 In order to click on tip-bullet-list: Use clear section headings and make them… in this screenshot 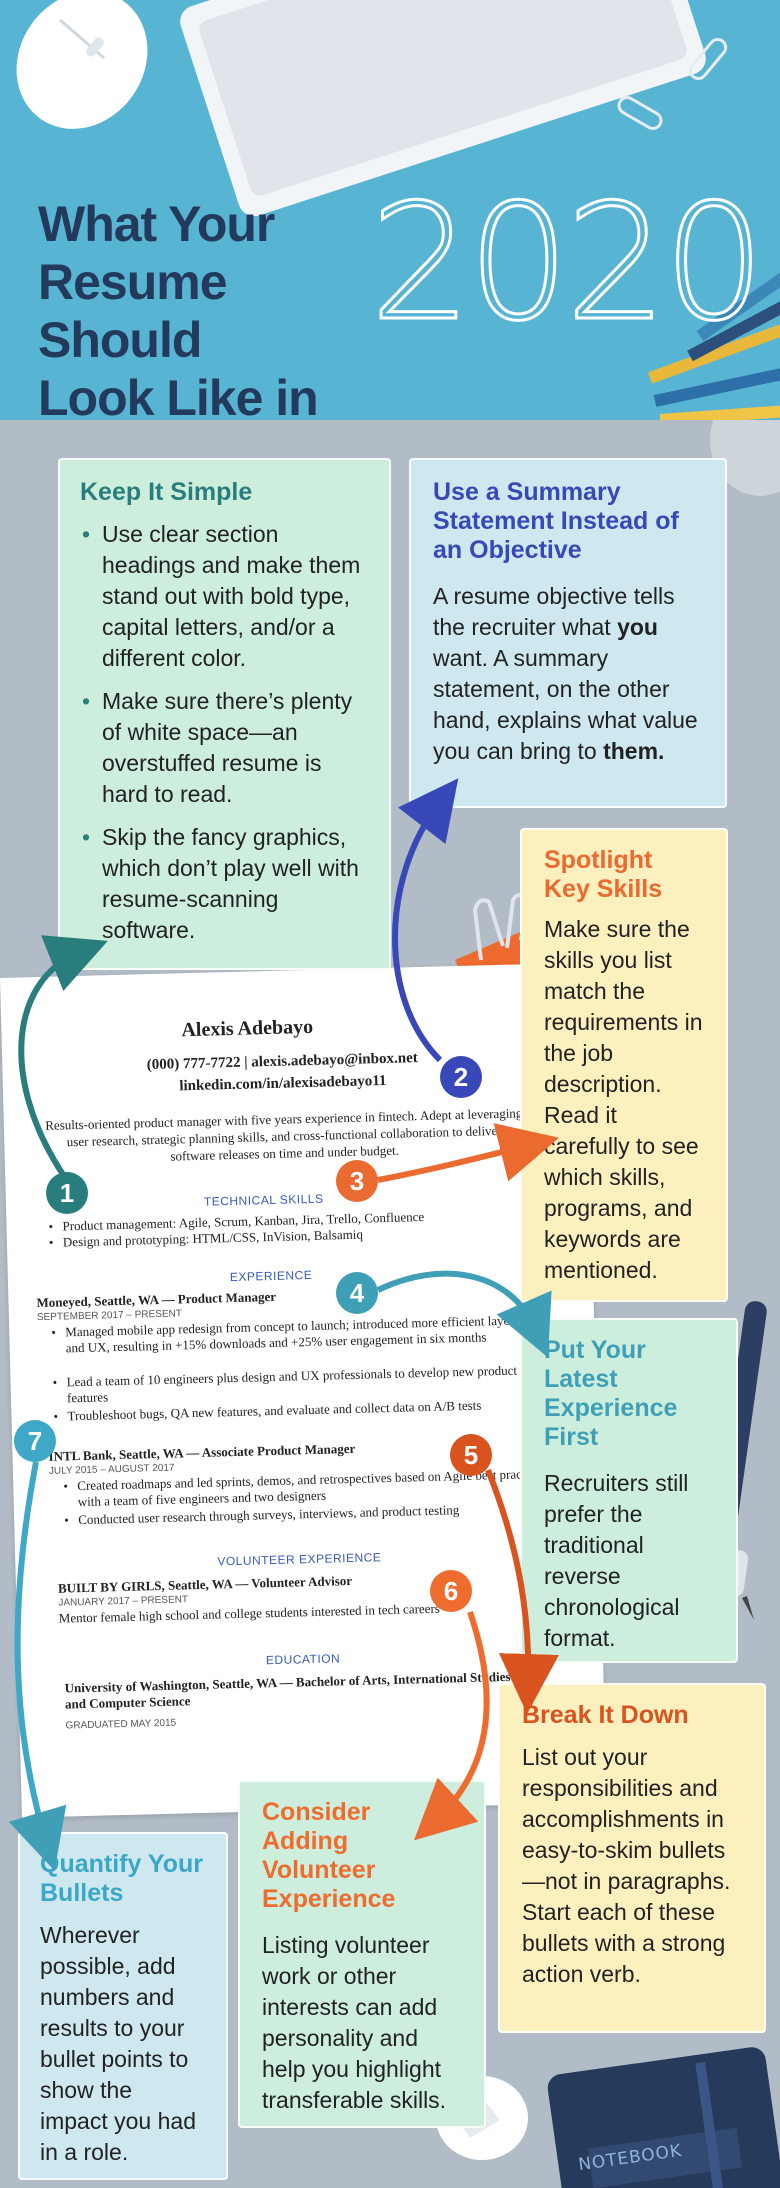, I will do `click(224, 732)`.